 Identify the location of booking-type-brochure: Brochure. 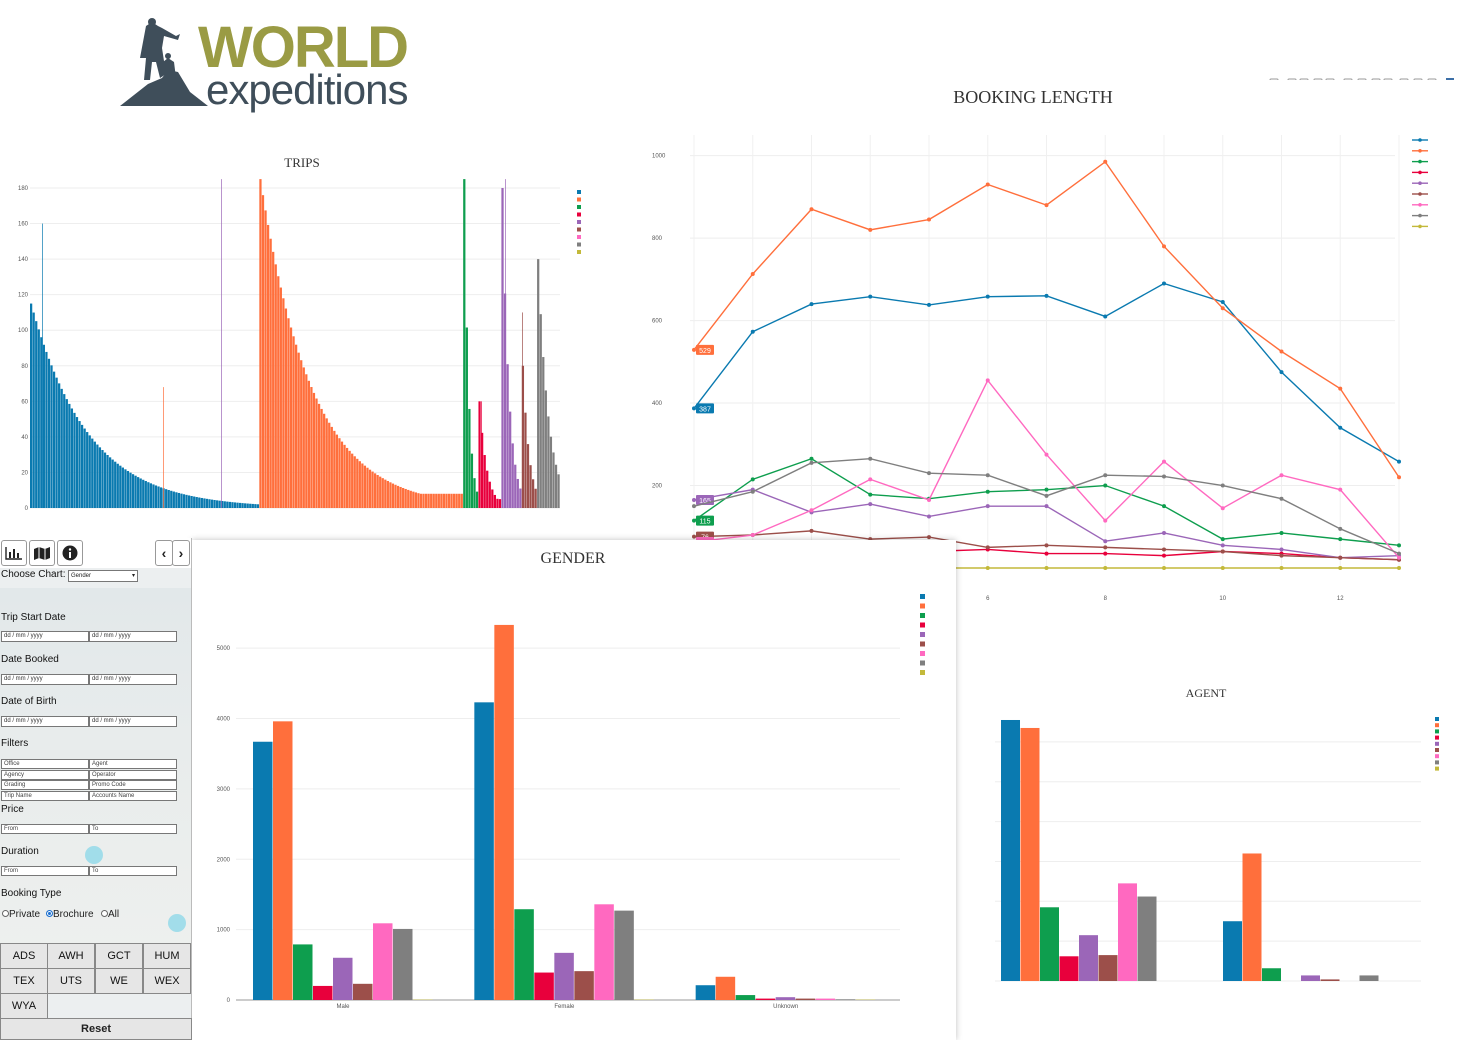
(70, 914).